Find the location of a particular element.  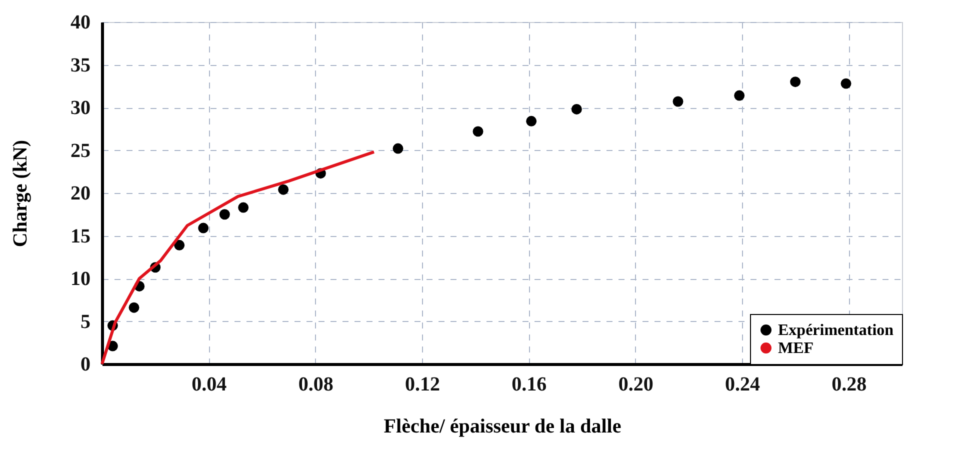

y-tick-label: 25 is located at coordinates (80, 151).